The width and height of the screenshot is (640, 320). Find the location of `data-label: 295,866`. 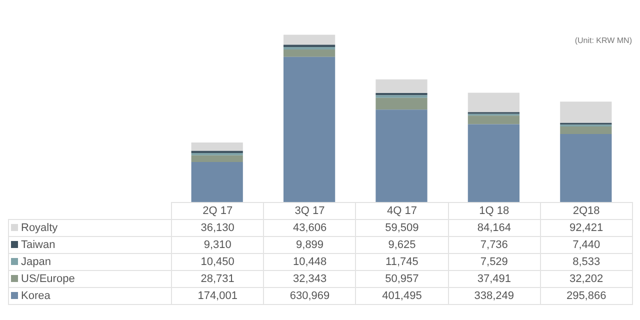

data-label: 295,866 is located at coordinates (586, 296).